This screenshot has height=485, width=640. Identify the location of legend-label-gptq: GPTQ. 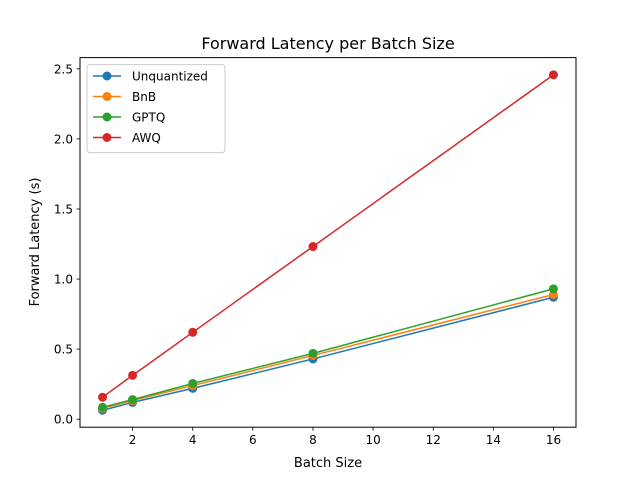
(148, 118).